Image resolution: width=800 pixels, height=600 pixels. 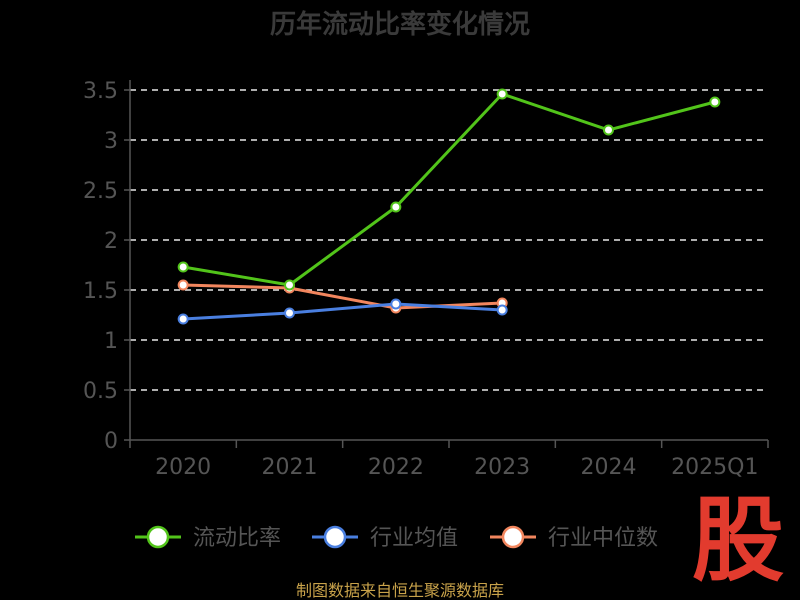 What do you see at coordinates (609, 467) in the screenshot?
I see `x-tick-label: 2024` at bounding box center [609, 467].